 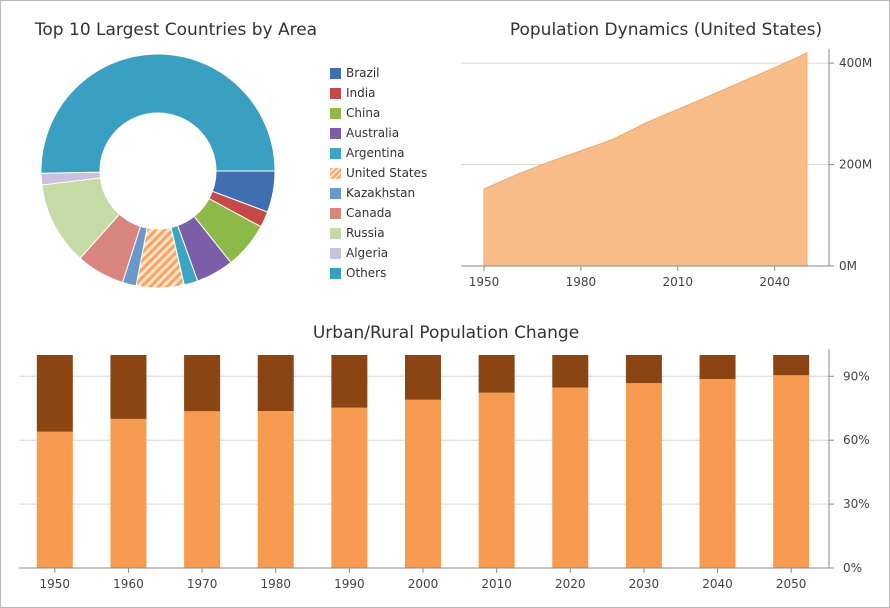 What do you see at coordinates (570, 477) in the screenshot?
I see `bar-urban-2020` at bounding box center [570, 477].